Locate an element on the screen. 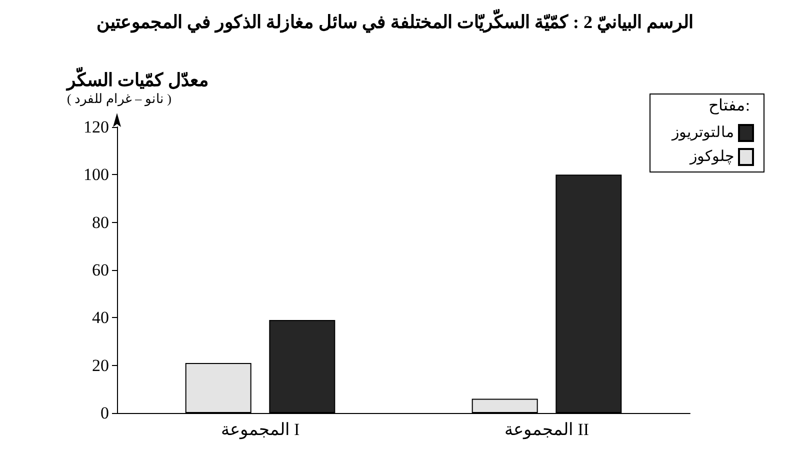 This screenshot has width=790, height=453. y-tick-label: 60 is located at coordinates (100, 270).